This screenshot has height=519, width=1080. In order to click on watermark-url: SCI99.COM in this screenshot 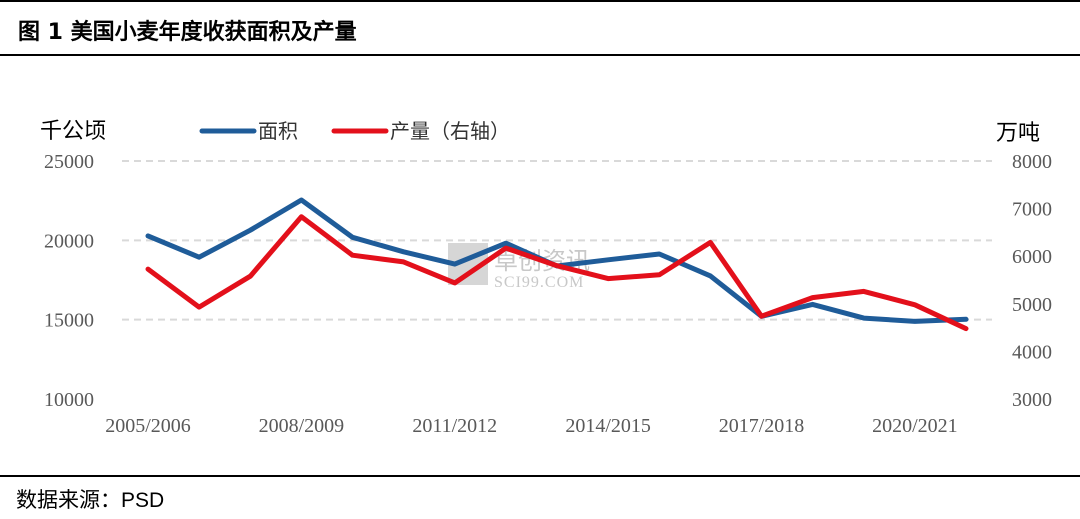, I will do `click(539, 282)`.